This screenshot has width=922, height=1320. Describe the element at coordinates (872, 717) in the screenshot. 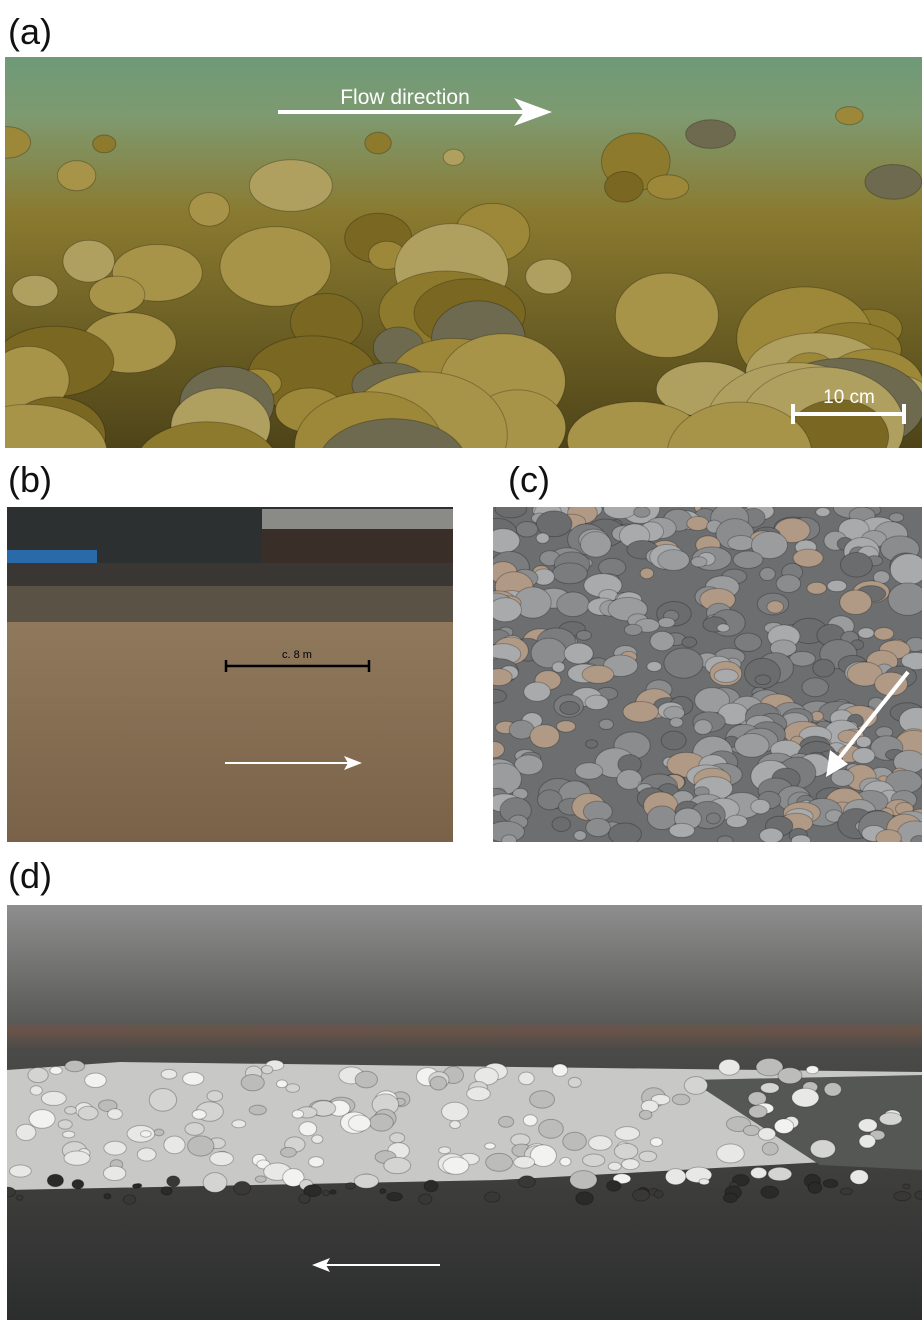

I see `pointer-arrow` at that location.